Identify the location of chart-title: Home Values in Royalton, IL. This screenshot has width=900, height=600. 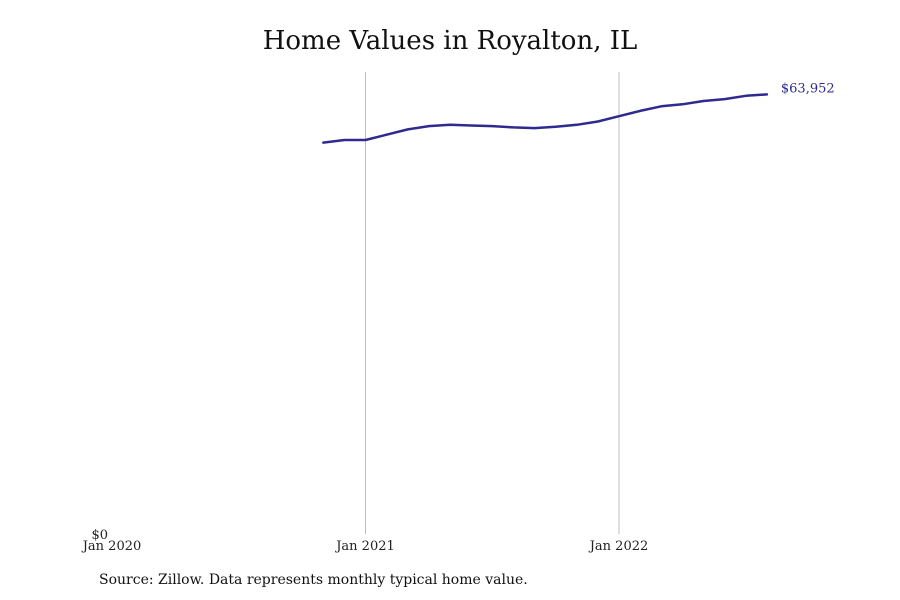
(450, 41).